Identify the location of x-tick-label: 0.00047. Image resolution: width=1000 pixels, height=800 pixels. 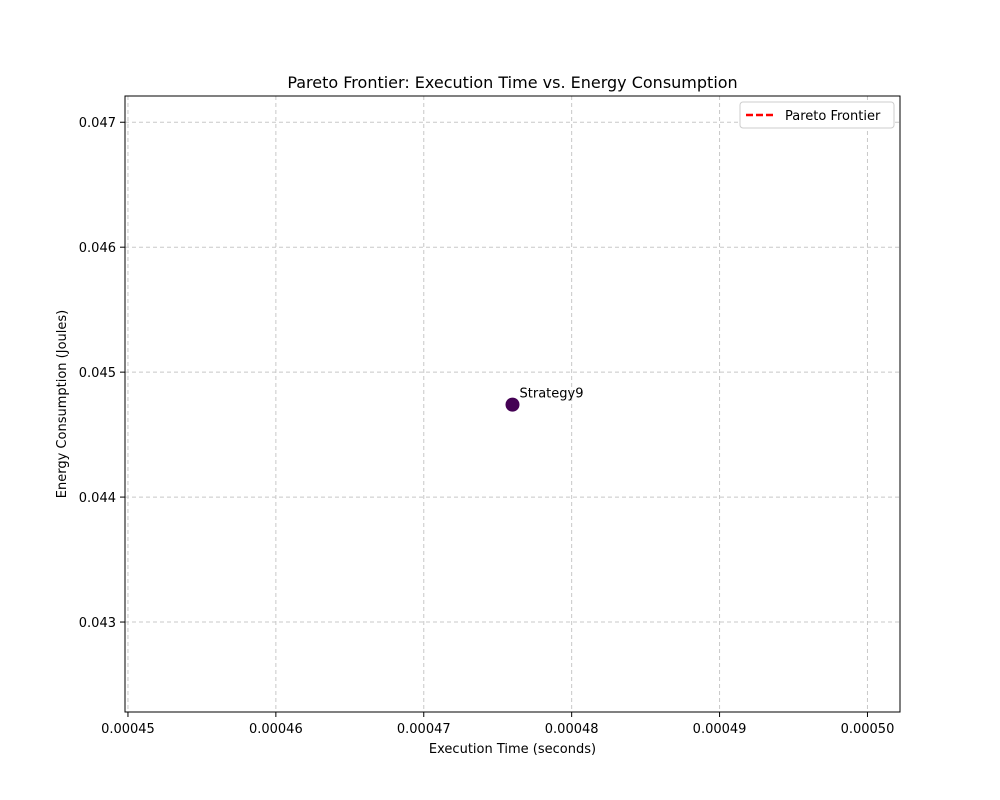
(424, 729).